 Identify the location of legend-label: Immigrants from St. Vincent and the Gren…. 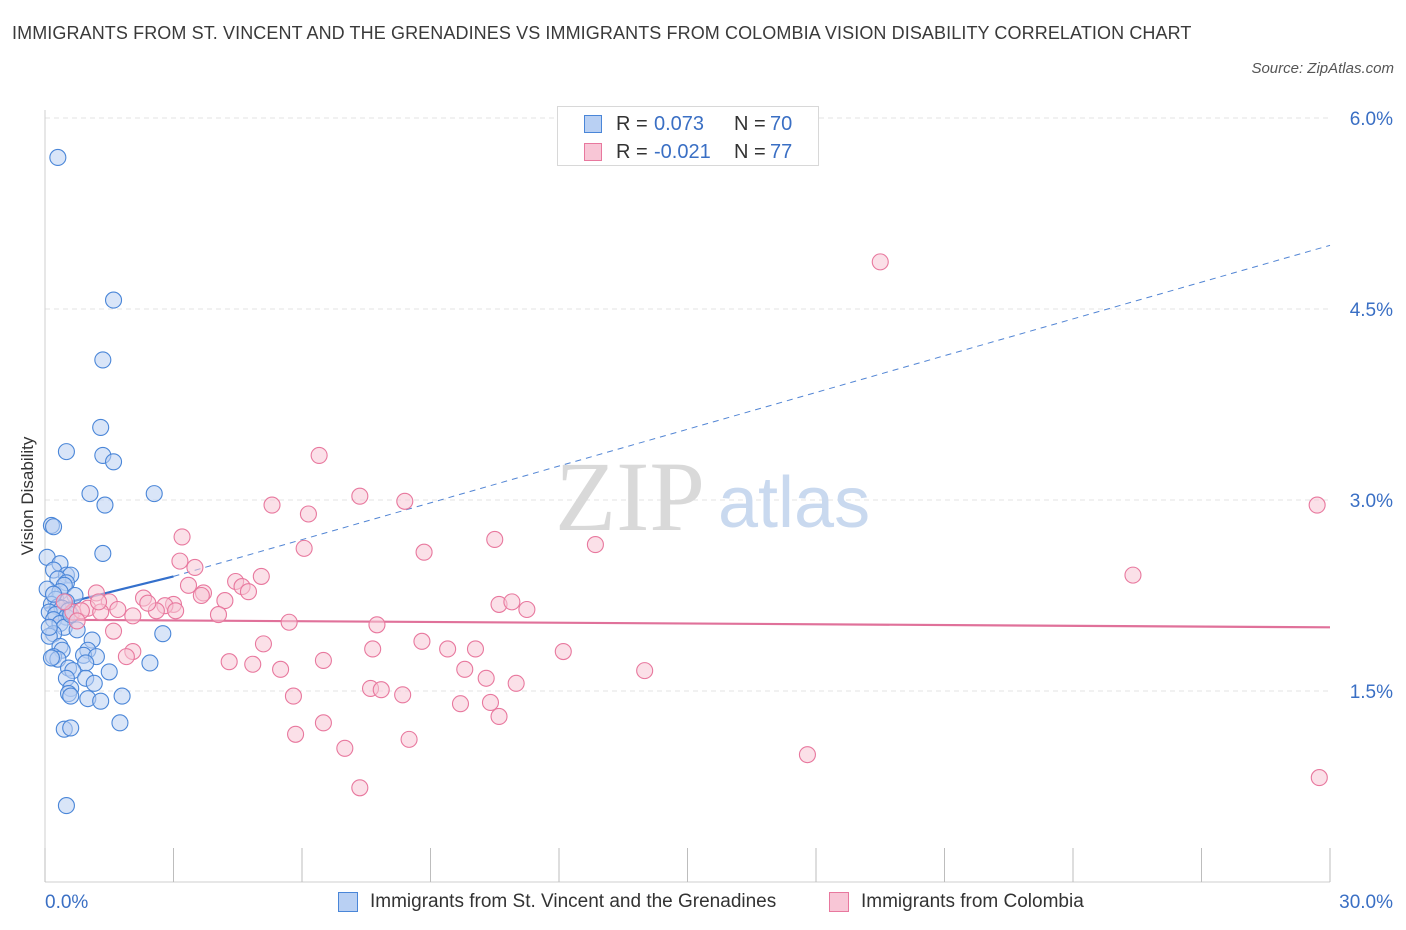
(573, 901).